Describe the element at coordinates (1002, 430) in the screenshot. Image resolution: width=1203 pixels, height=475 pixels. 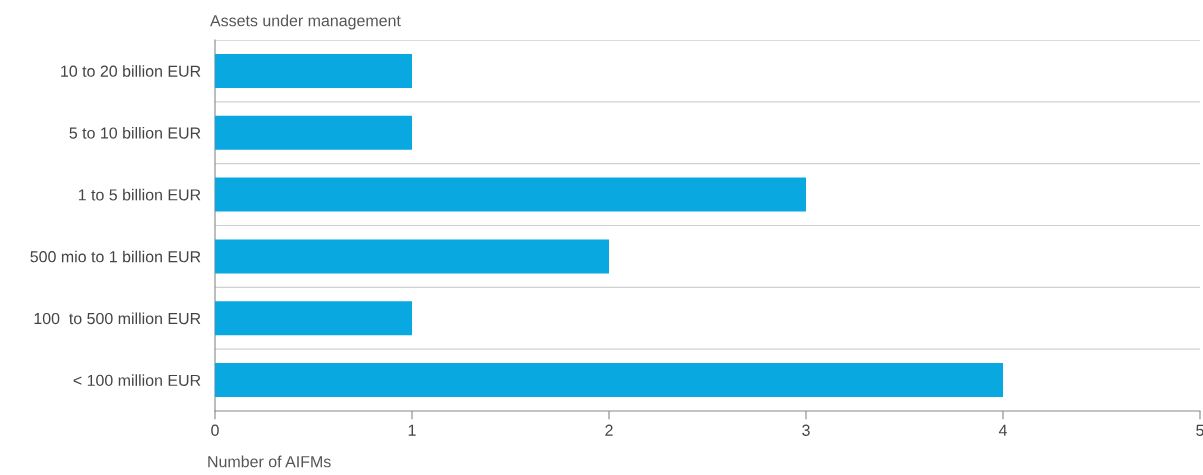
I see `x-tick-label: 4` at that location.